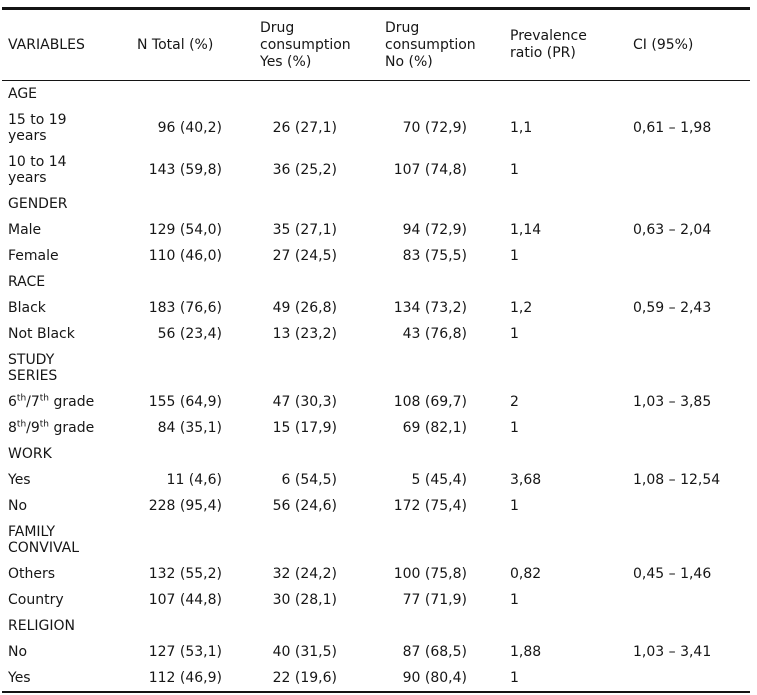  Describe the element at coordinates (185, 506) in the screenshot. I see `cell-n-total: 228 (95,4)` at that location.